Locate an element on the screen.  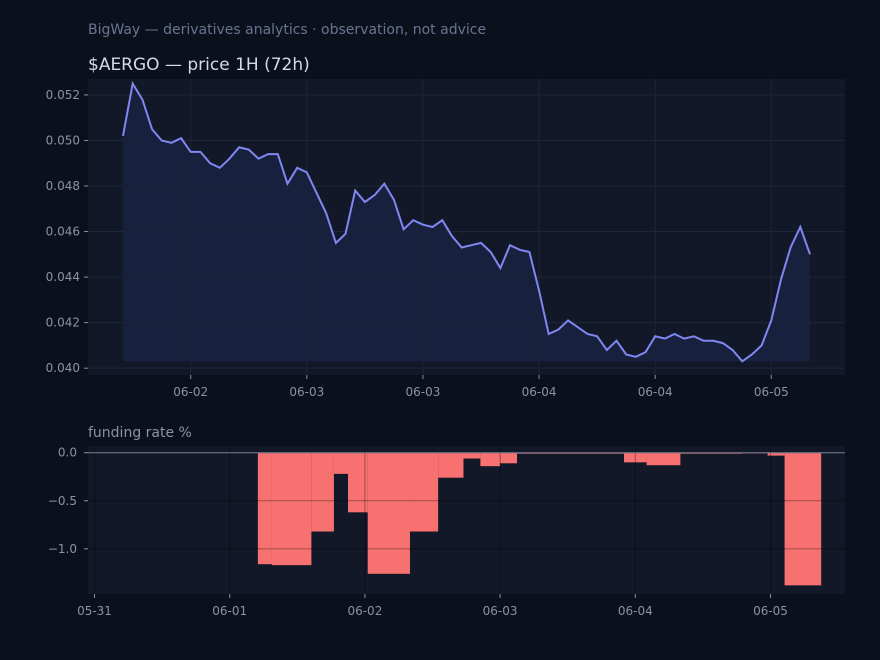
price-y-tick-label: 0.048 is located at coordinates (63, 186).